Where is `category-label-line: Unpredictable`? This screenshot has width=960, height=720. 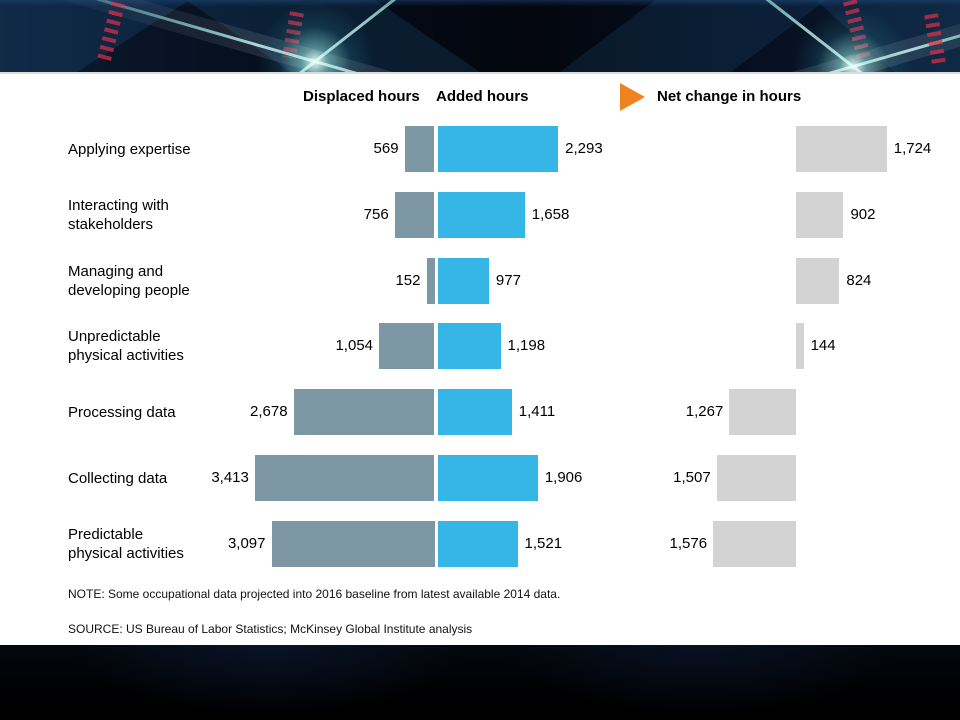
category-label-line: Unpredictable is located at coordinates (114, 337).